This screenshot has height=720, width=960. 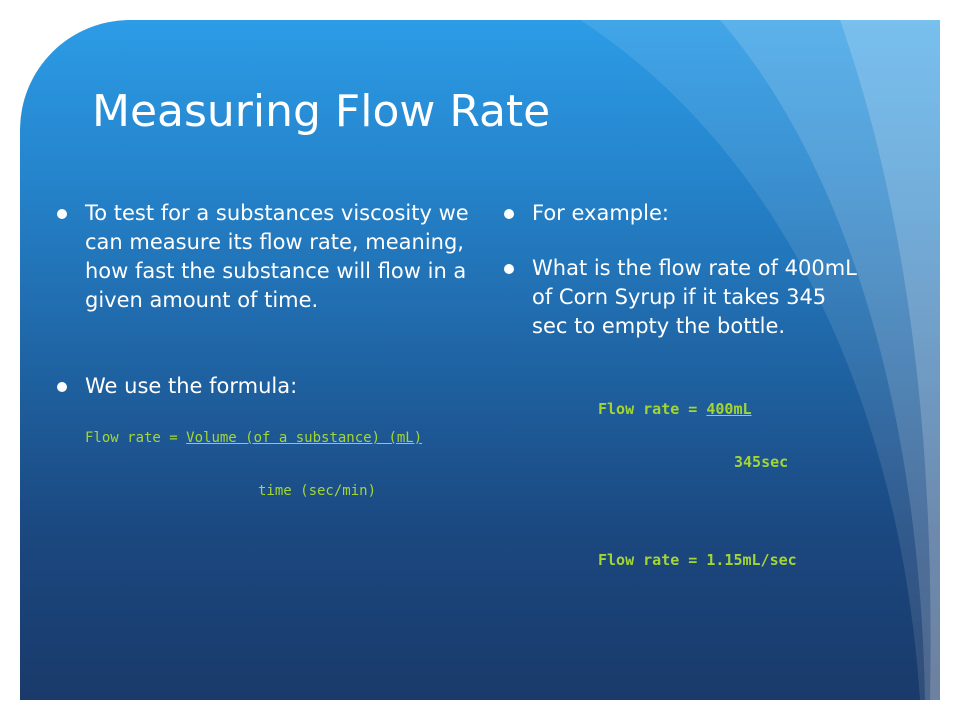 What do you see at coordinates (317, 491) in the screenshot?
I see `formula-denominator: time (sec/min)` at bounding box center [317, 491].